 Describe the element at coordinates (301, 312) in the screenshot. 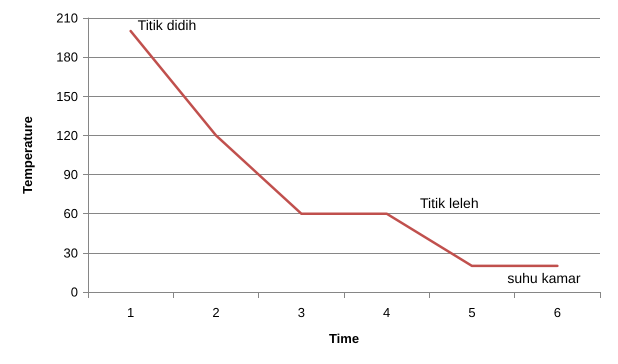

I see `x-tick-label: 3` at that location.